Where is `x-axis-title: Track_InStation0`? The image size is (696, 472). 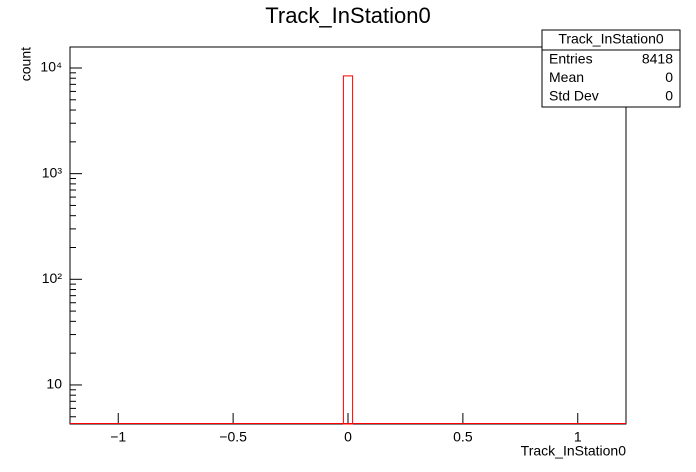 x-axis-title: Track_InStation0 is located at coordinates (574, 451).